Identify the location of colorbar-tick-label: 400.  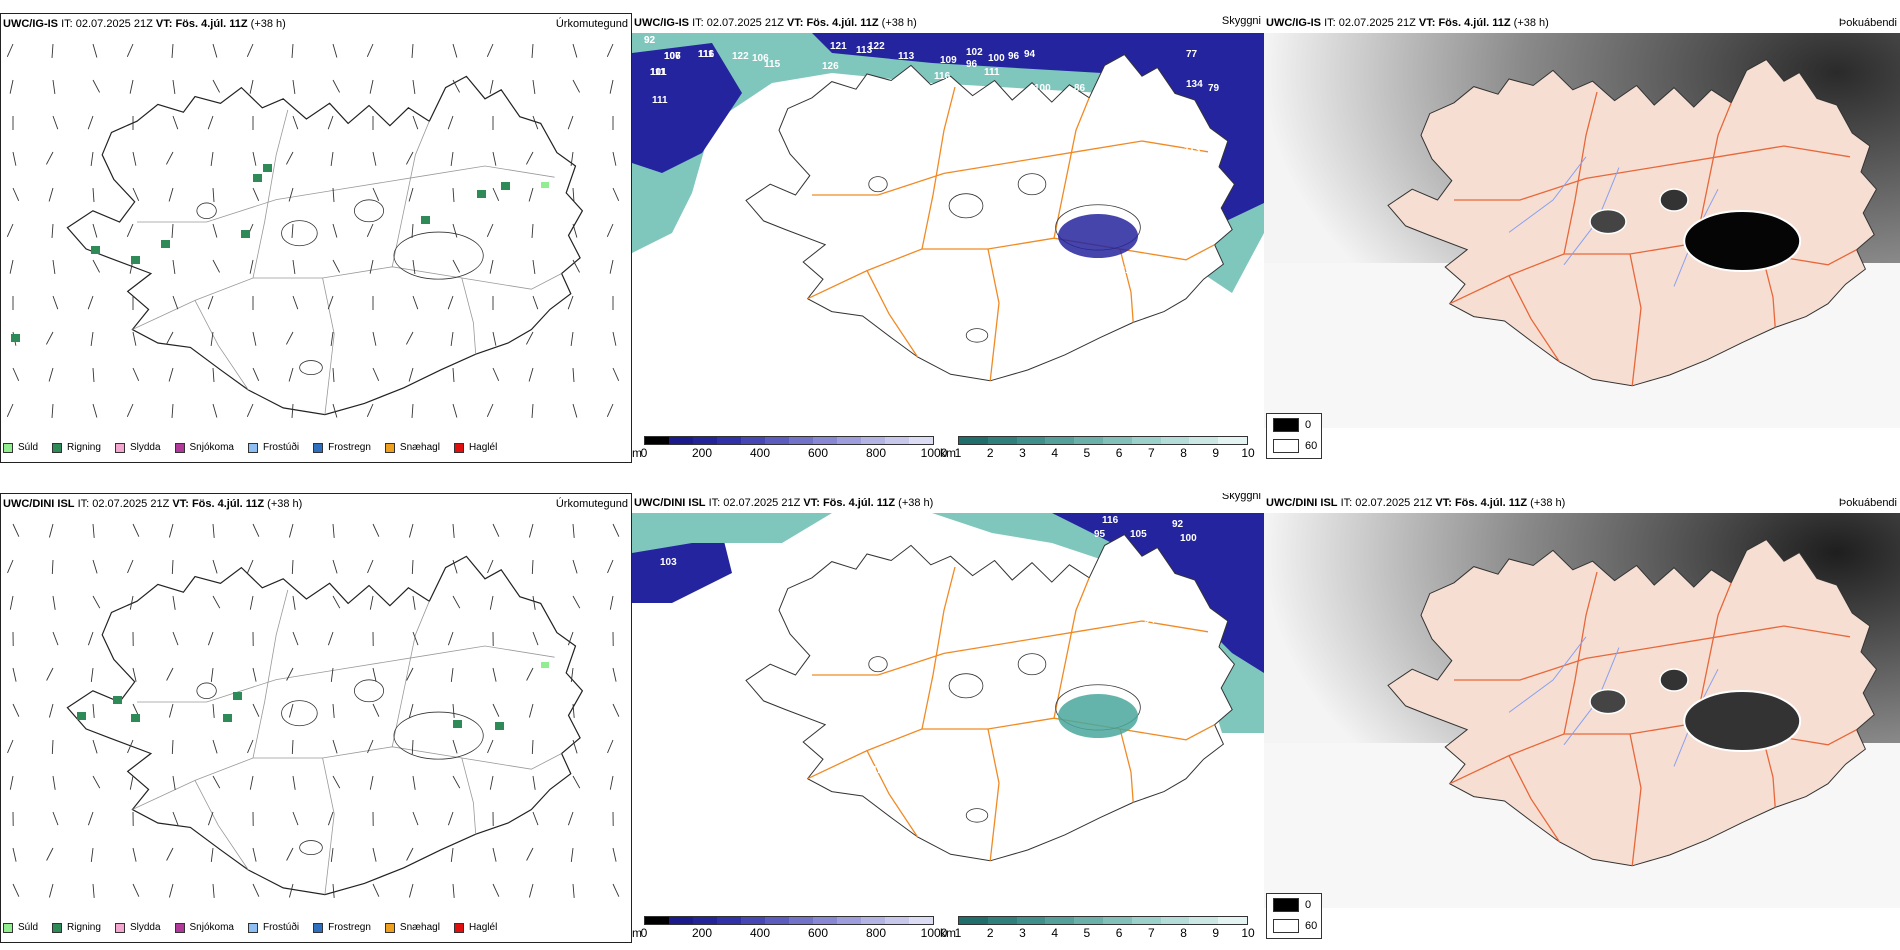
(760, 453).